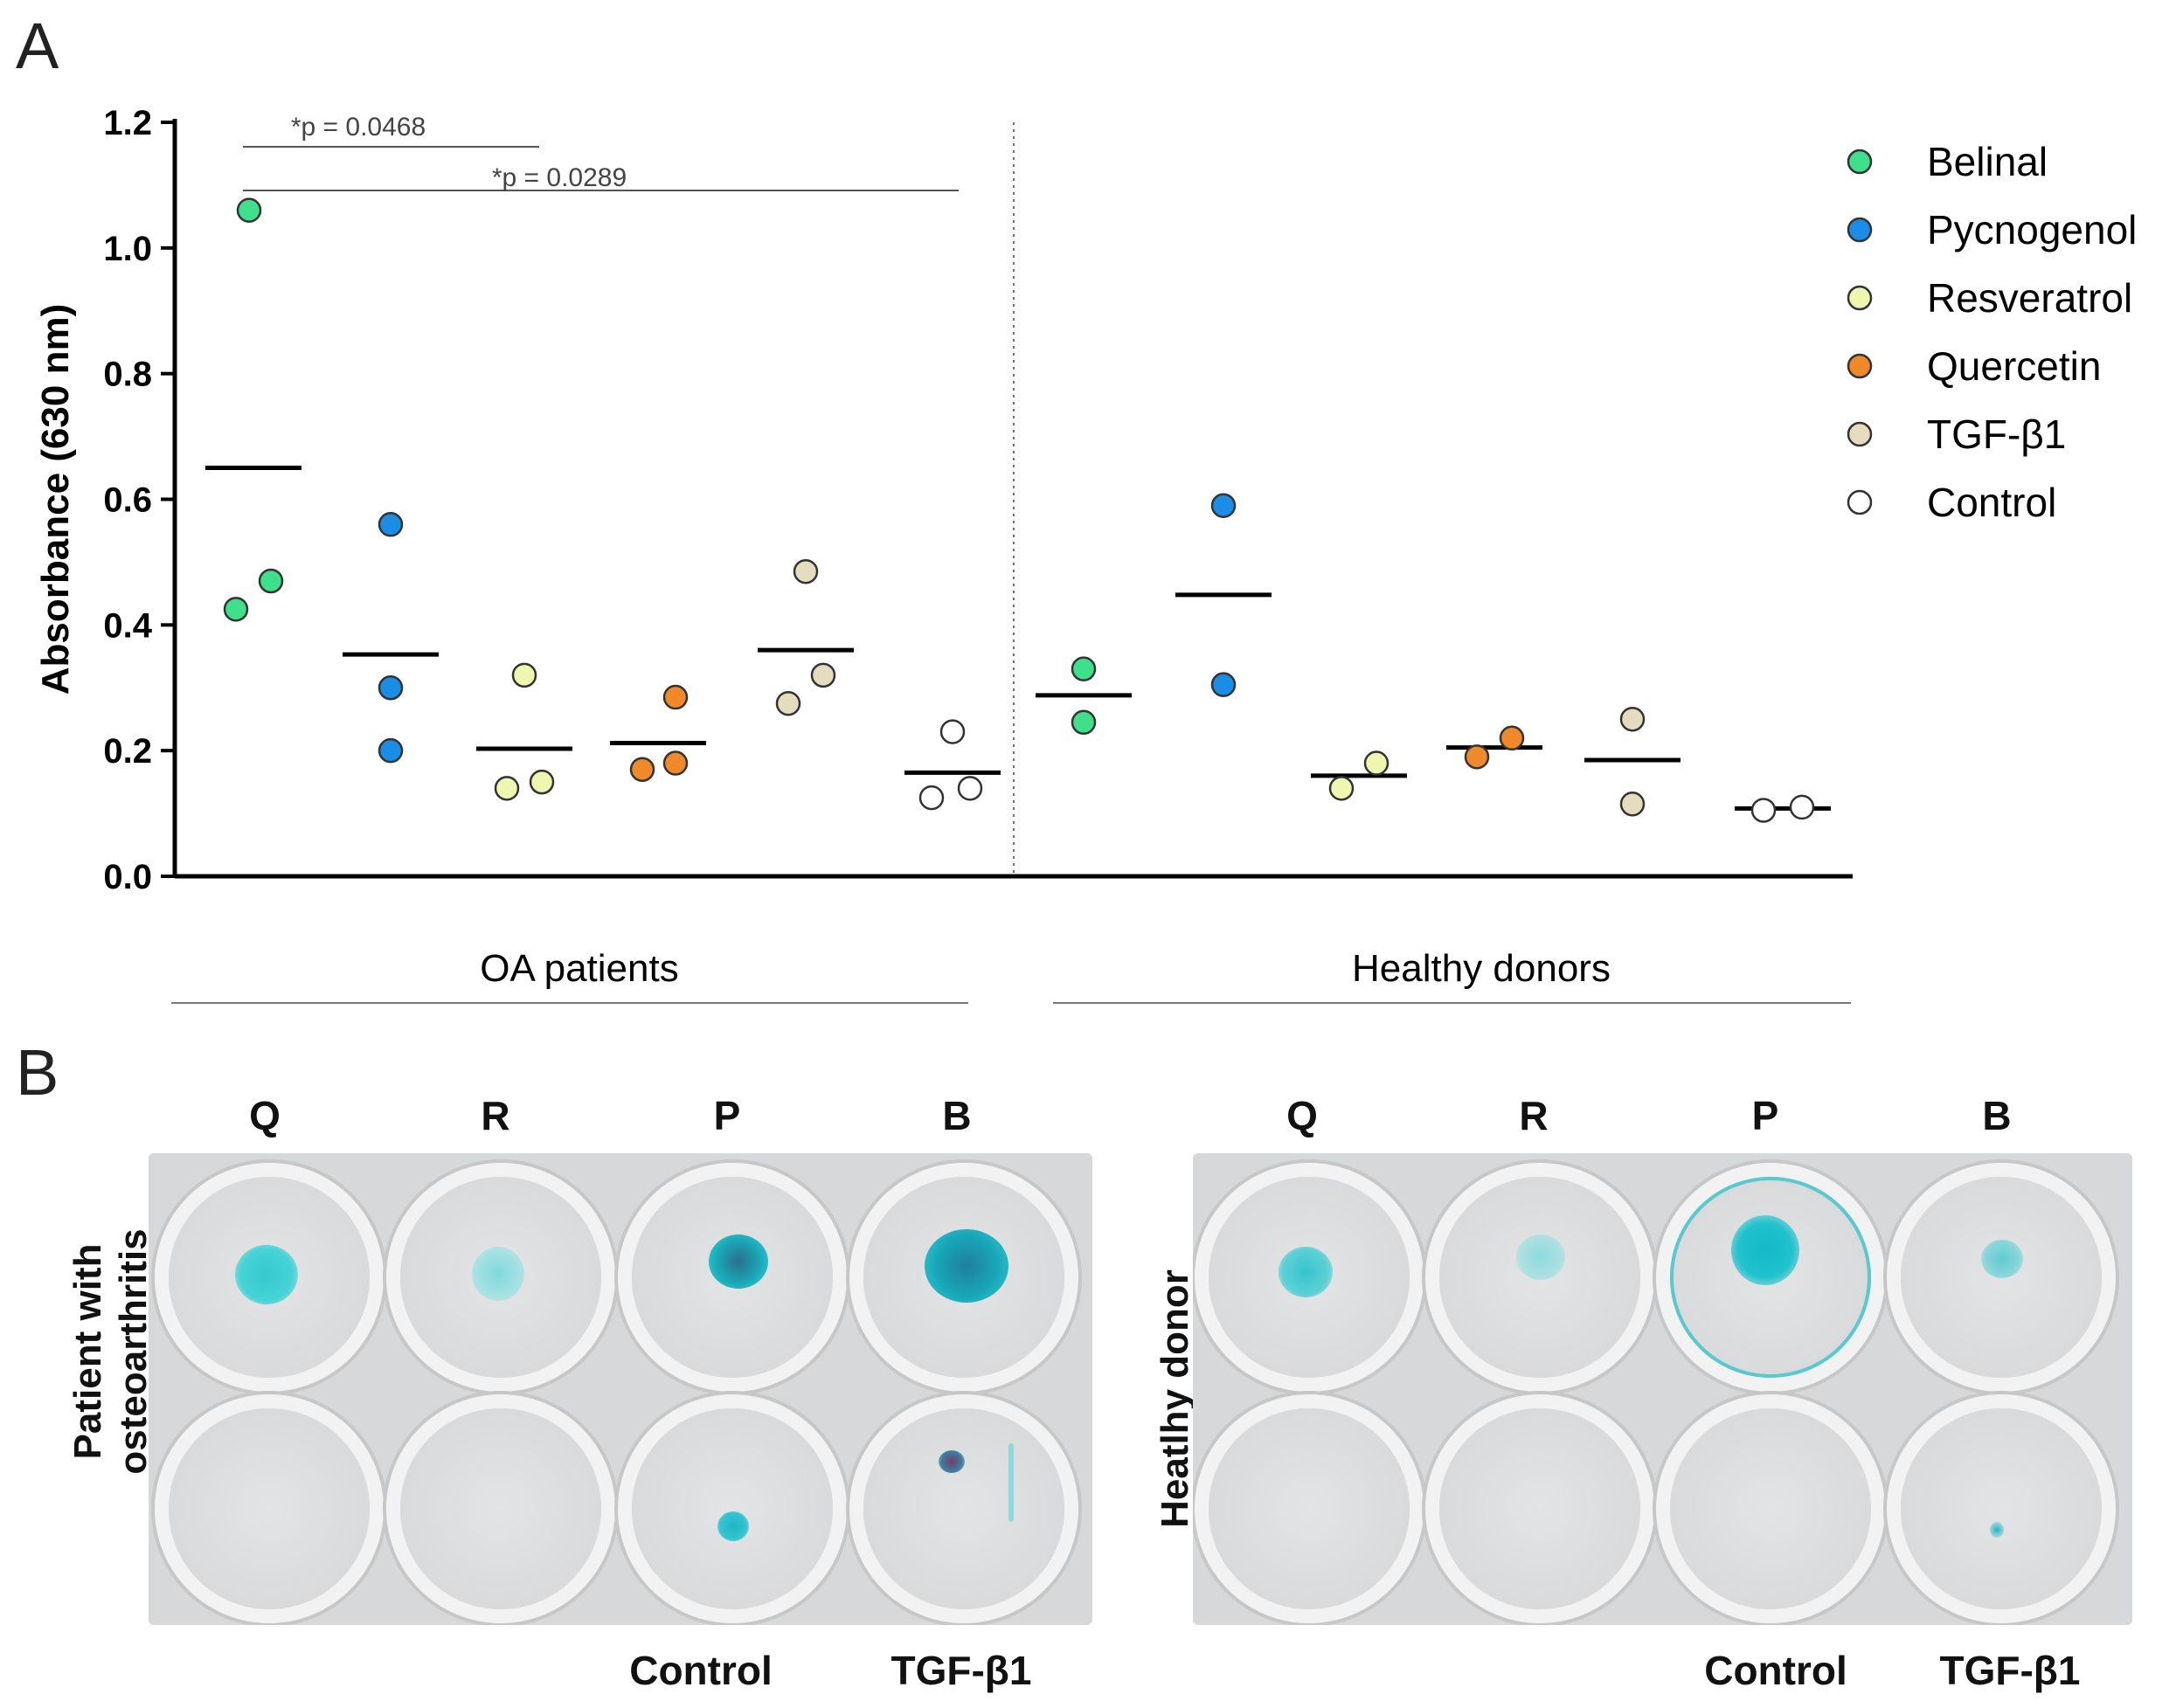  Describe the element at coordinates (269, 1509) in the screenshot. I see `well-patient-q-bottom` at that location.